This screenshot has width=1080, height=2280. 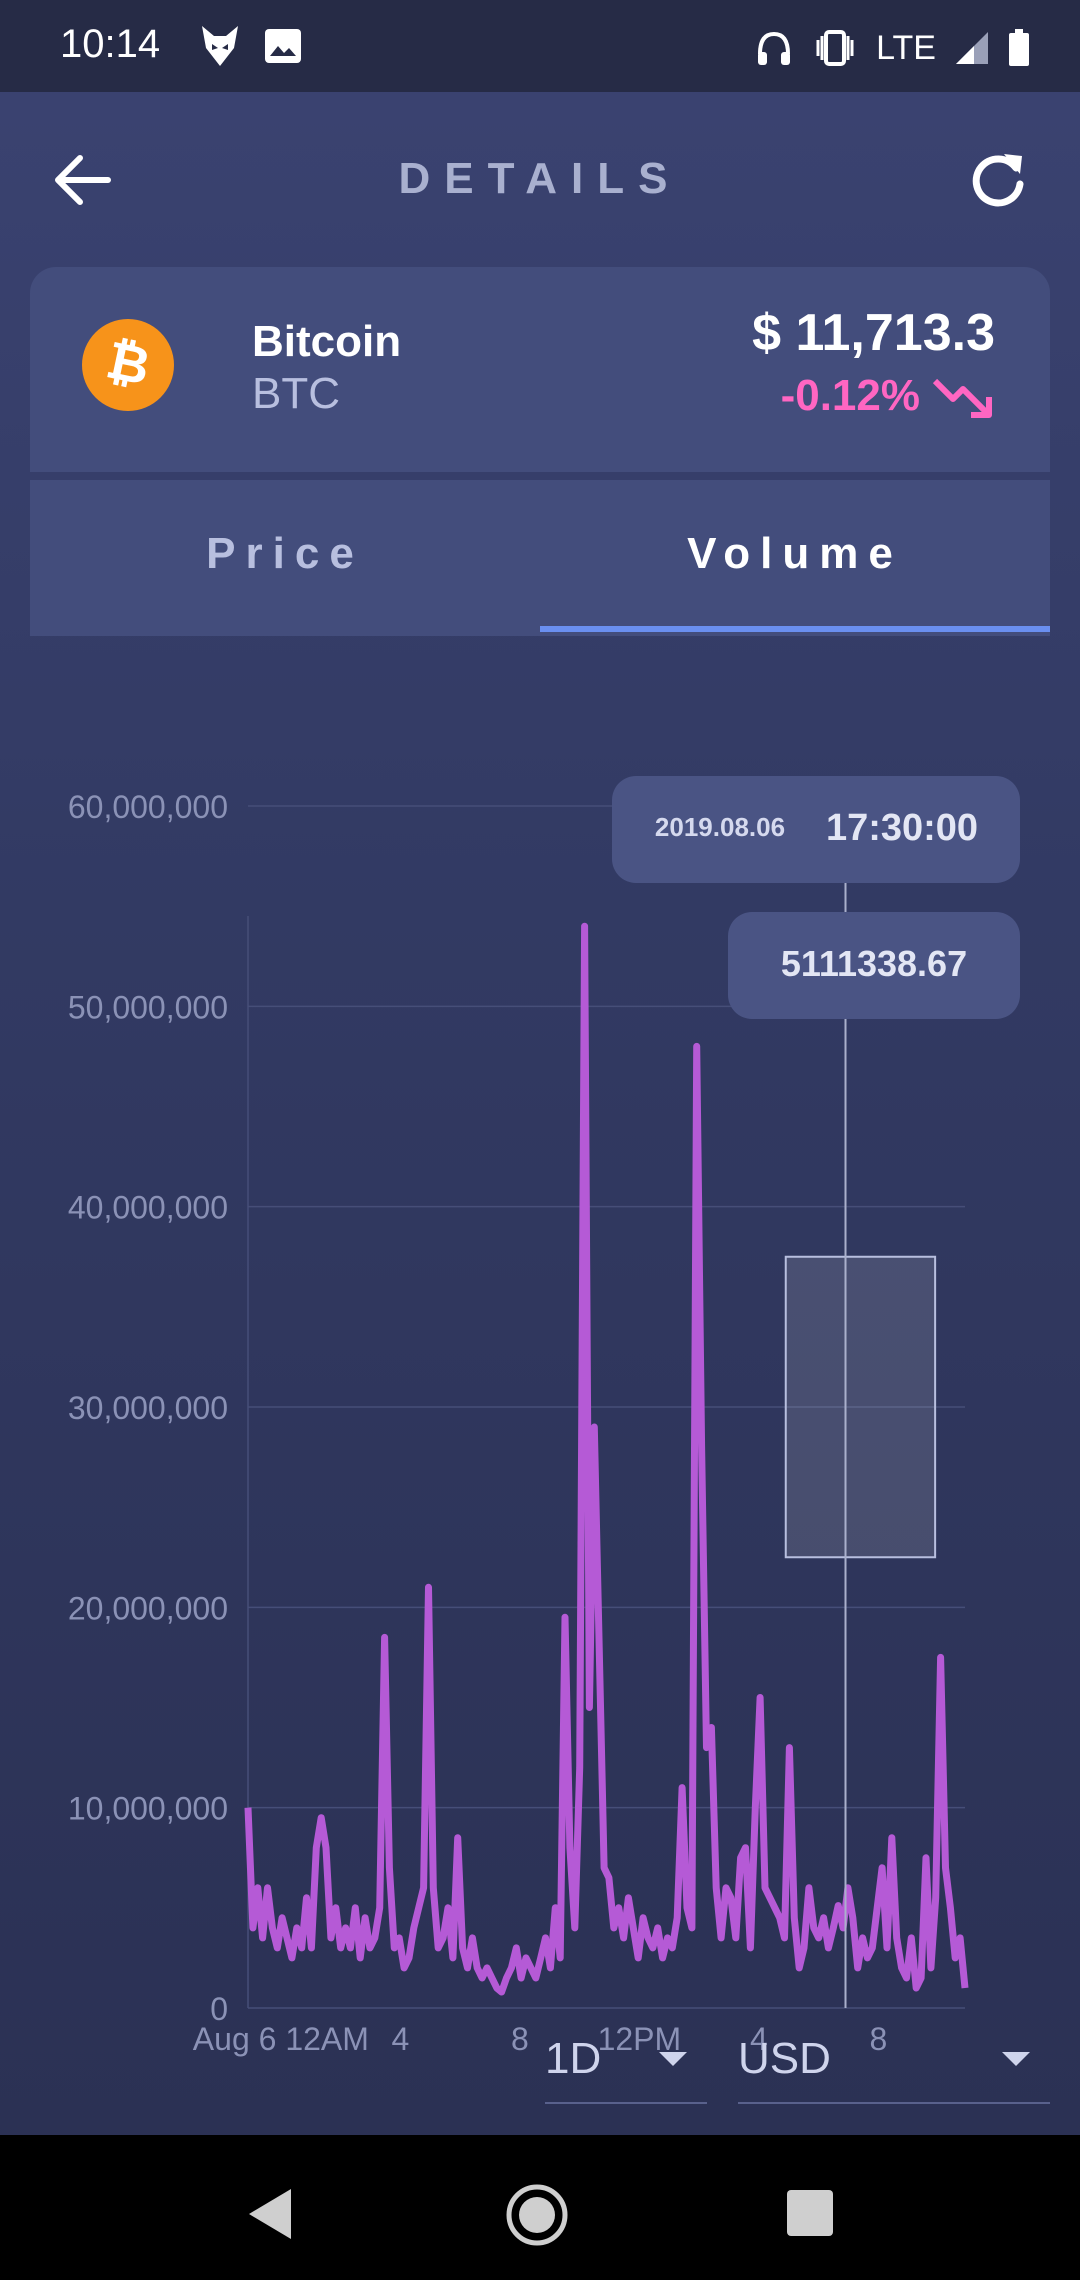 What do you see at coordinates (810, 2213) in the screenshot?
I see `nav-recents-icon` at bounding box center [810, 2213].